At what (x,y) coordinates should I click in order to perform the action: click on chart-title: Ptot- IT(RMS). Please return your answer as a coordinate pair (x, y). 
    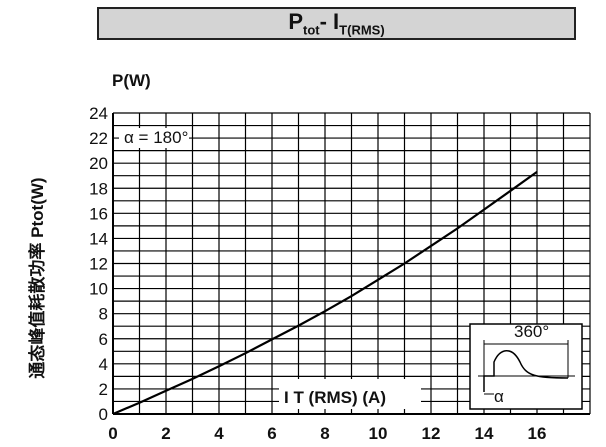
    Looking at the image, I should click on (336, 23).